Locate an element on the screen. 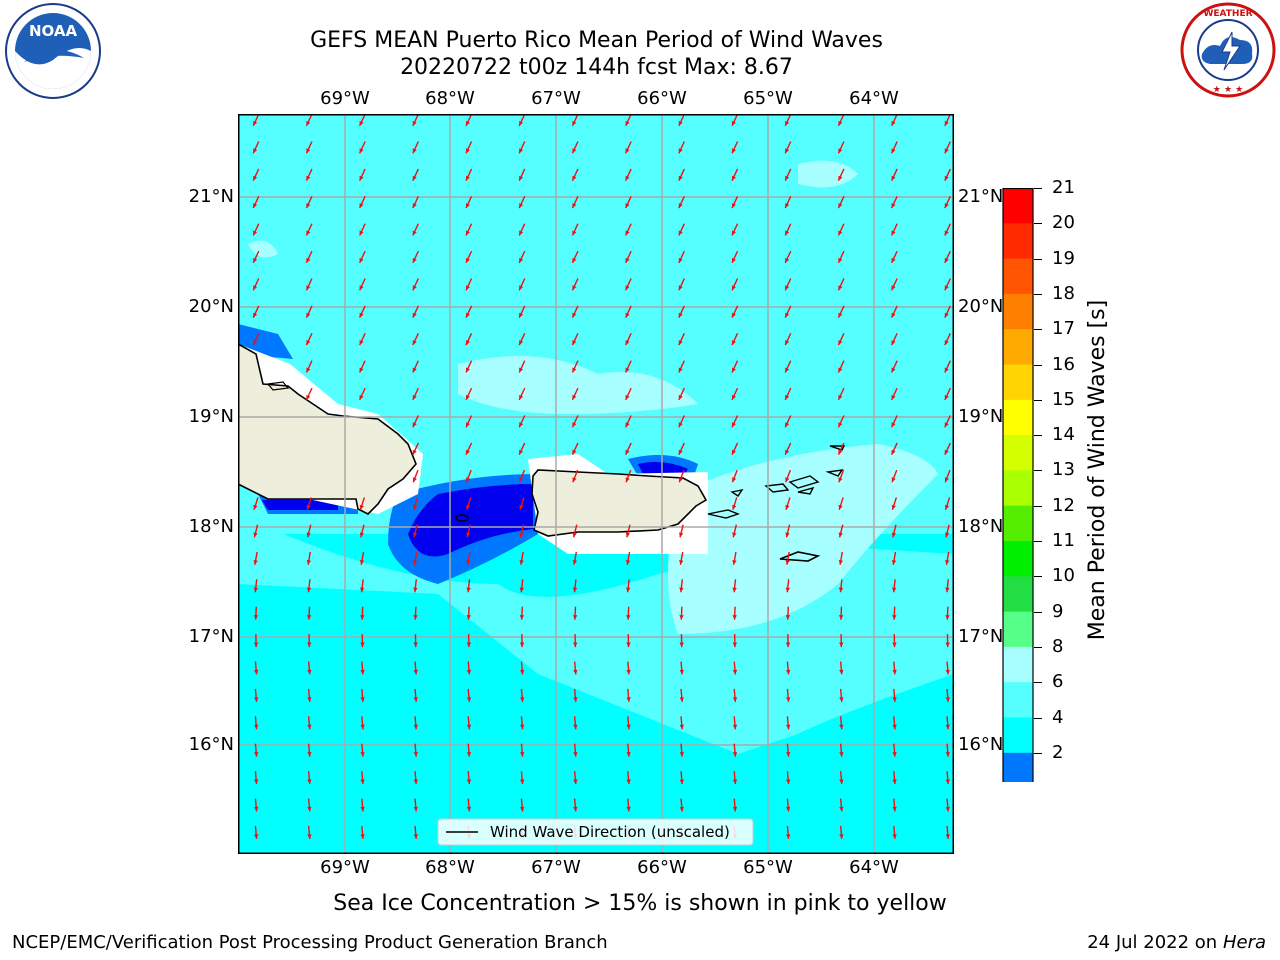 Image resolution: width=1280 pixels, height=960 pixels. colorbar-tick-label: 9 is located at coordinates (1058, 611).